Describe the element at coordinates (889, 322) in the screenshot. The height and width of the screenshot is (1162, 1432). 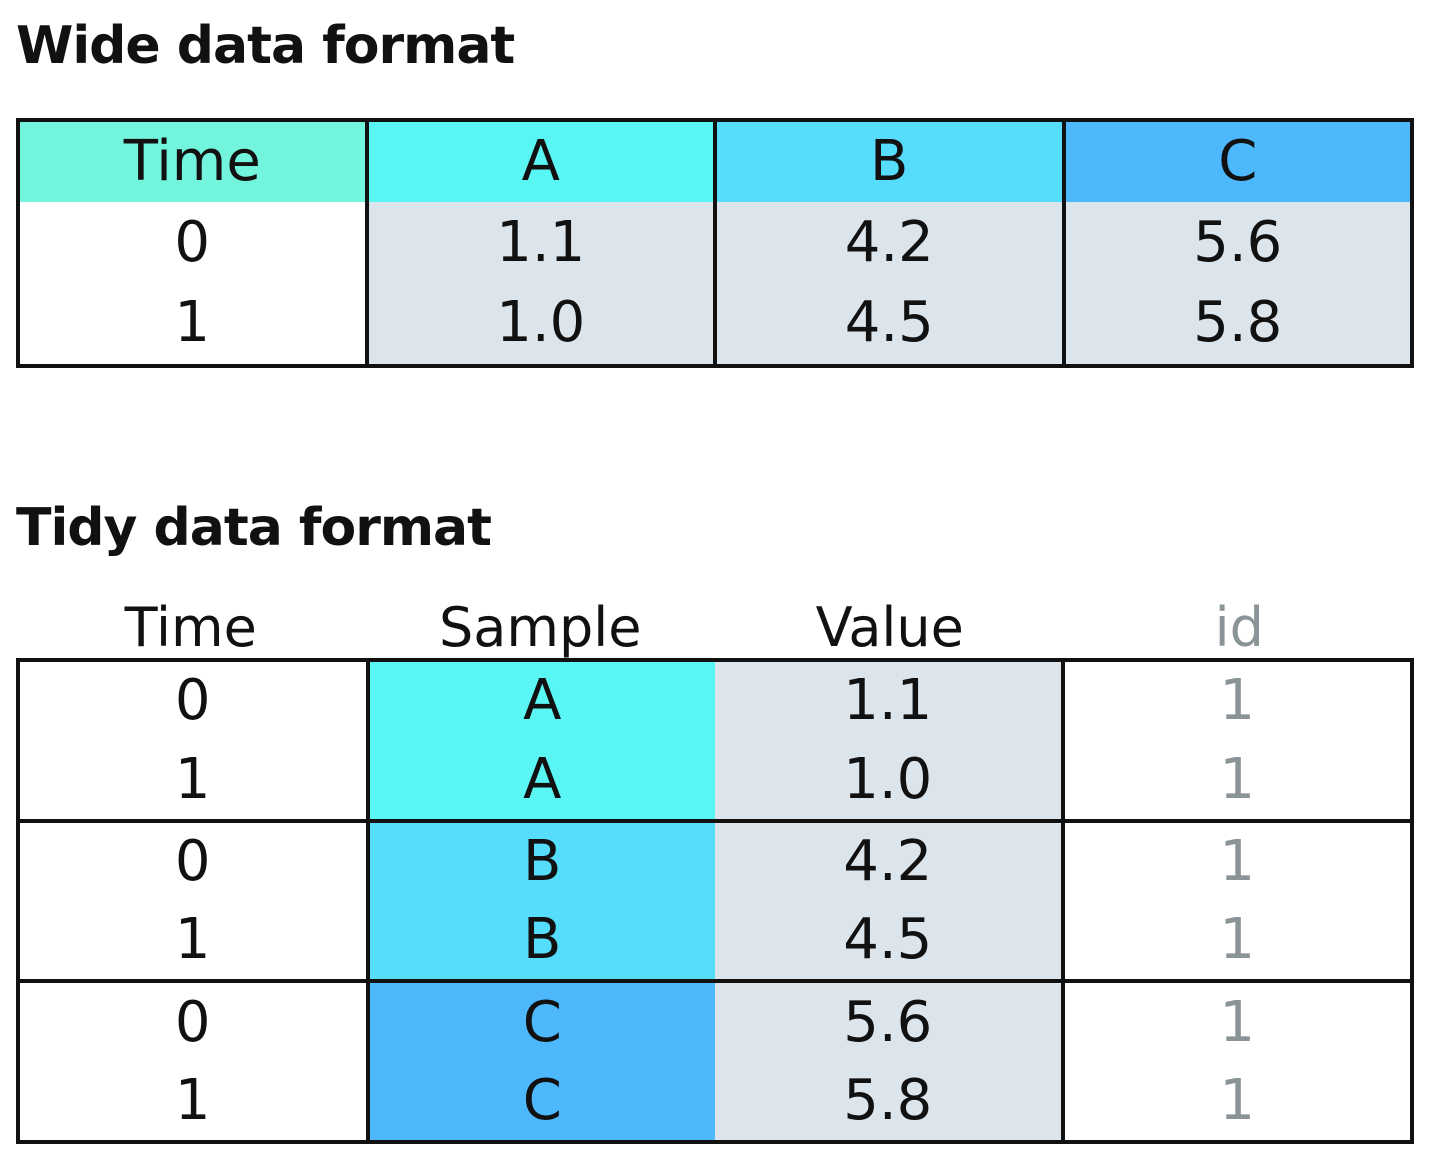
I see `wide-cell: 4.5` at that location.